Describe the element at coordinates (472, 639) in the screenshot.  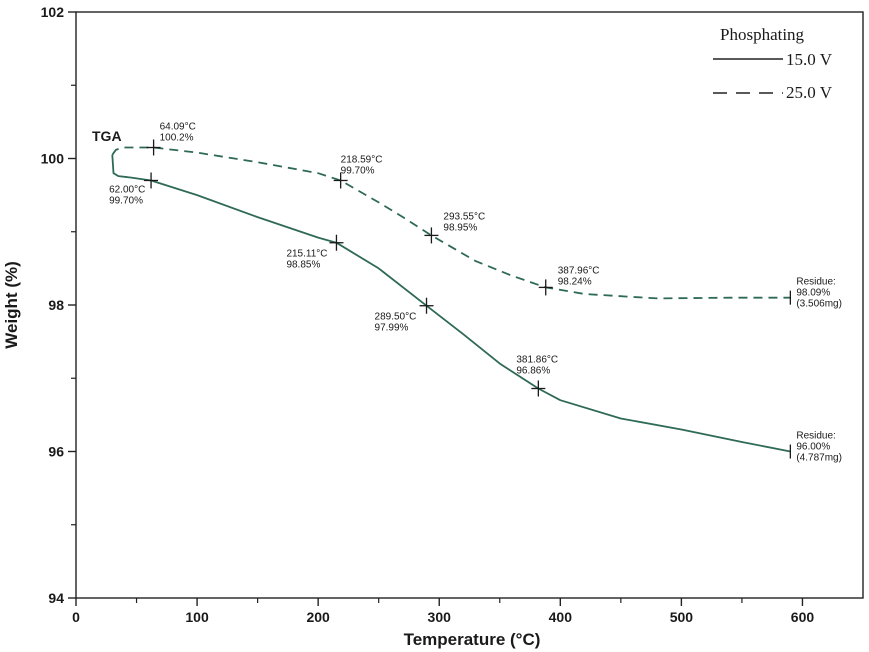
I see `x-axis-title: Temperature (°C)` at that location.